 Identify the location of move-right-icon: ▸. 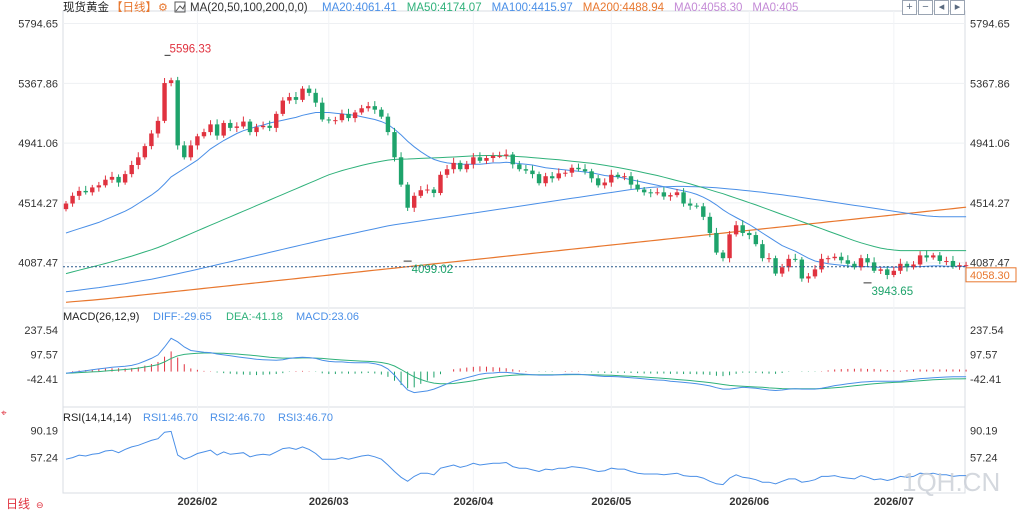
(957, 7).